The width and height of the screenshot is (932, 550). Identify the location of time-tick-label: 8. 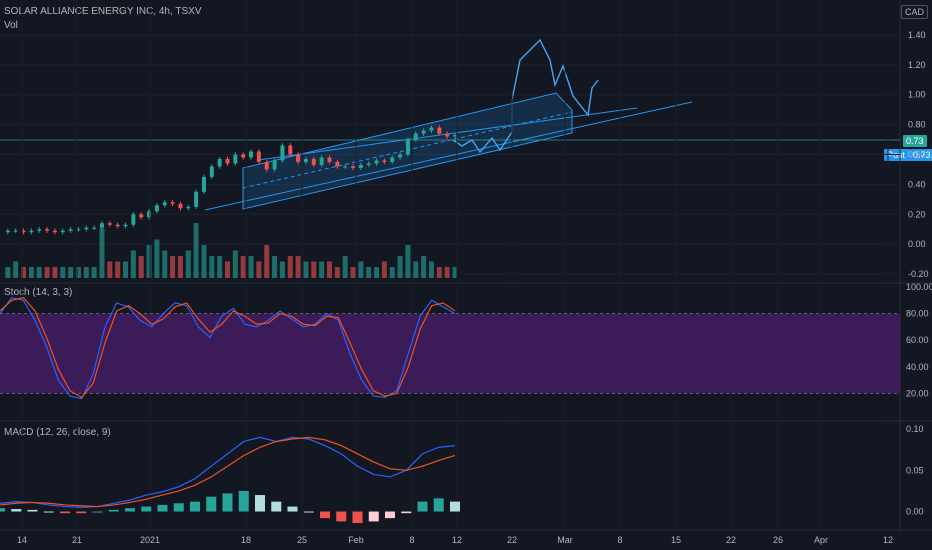
(411, 540).